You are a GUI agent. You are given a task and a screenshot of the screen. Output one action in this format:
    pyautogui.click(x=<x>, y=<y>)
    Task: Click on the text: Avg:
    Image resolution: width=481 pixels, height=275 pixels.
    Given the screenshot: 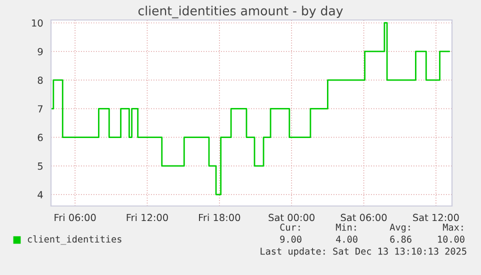 What is the action you would take?
    pyautogui.click(x=400, y=228)
    